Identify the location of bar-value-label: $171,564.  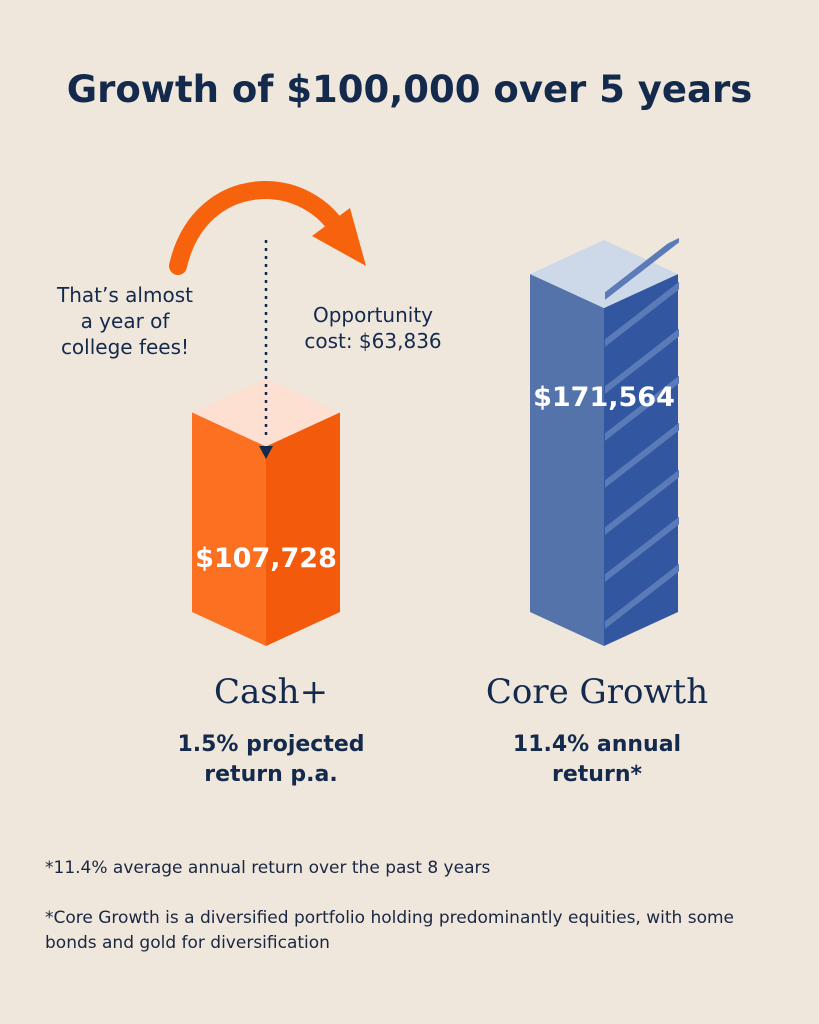
(604, 397).